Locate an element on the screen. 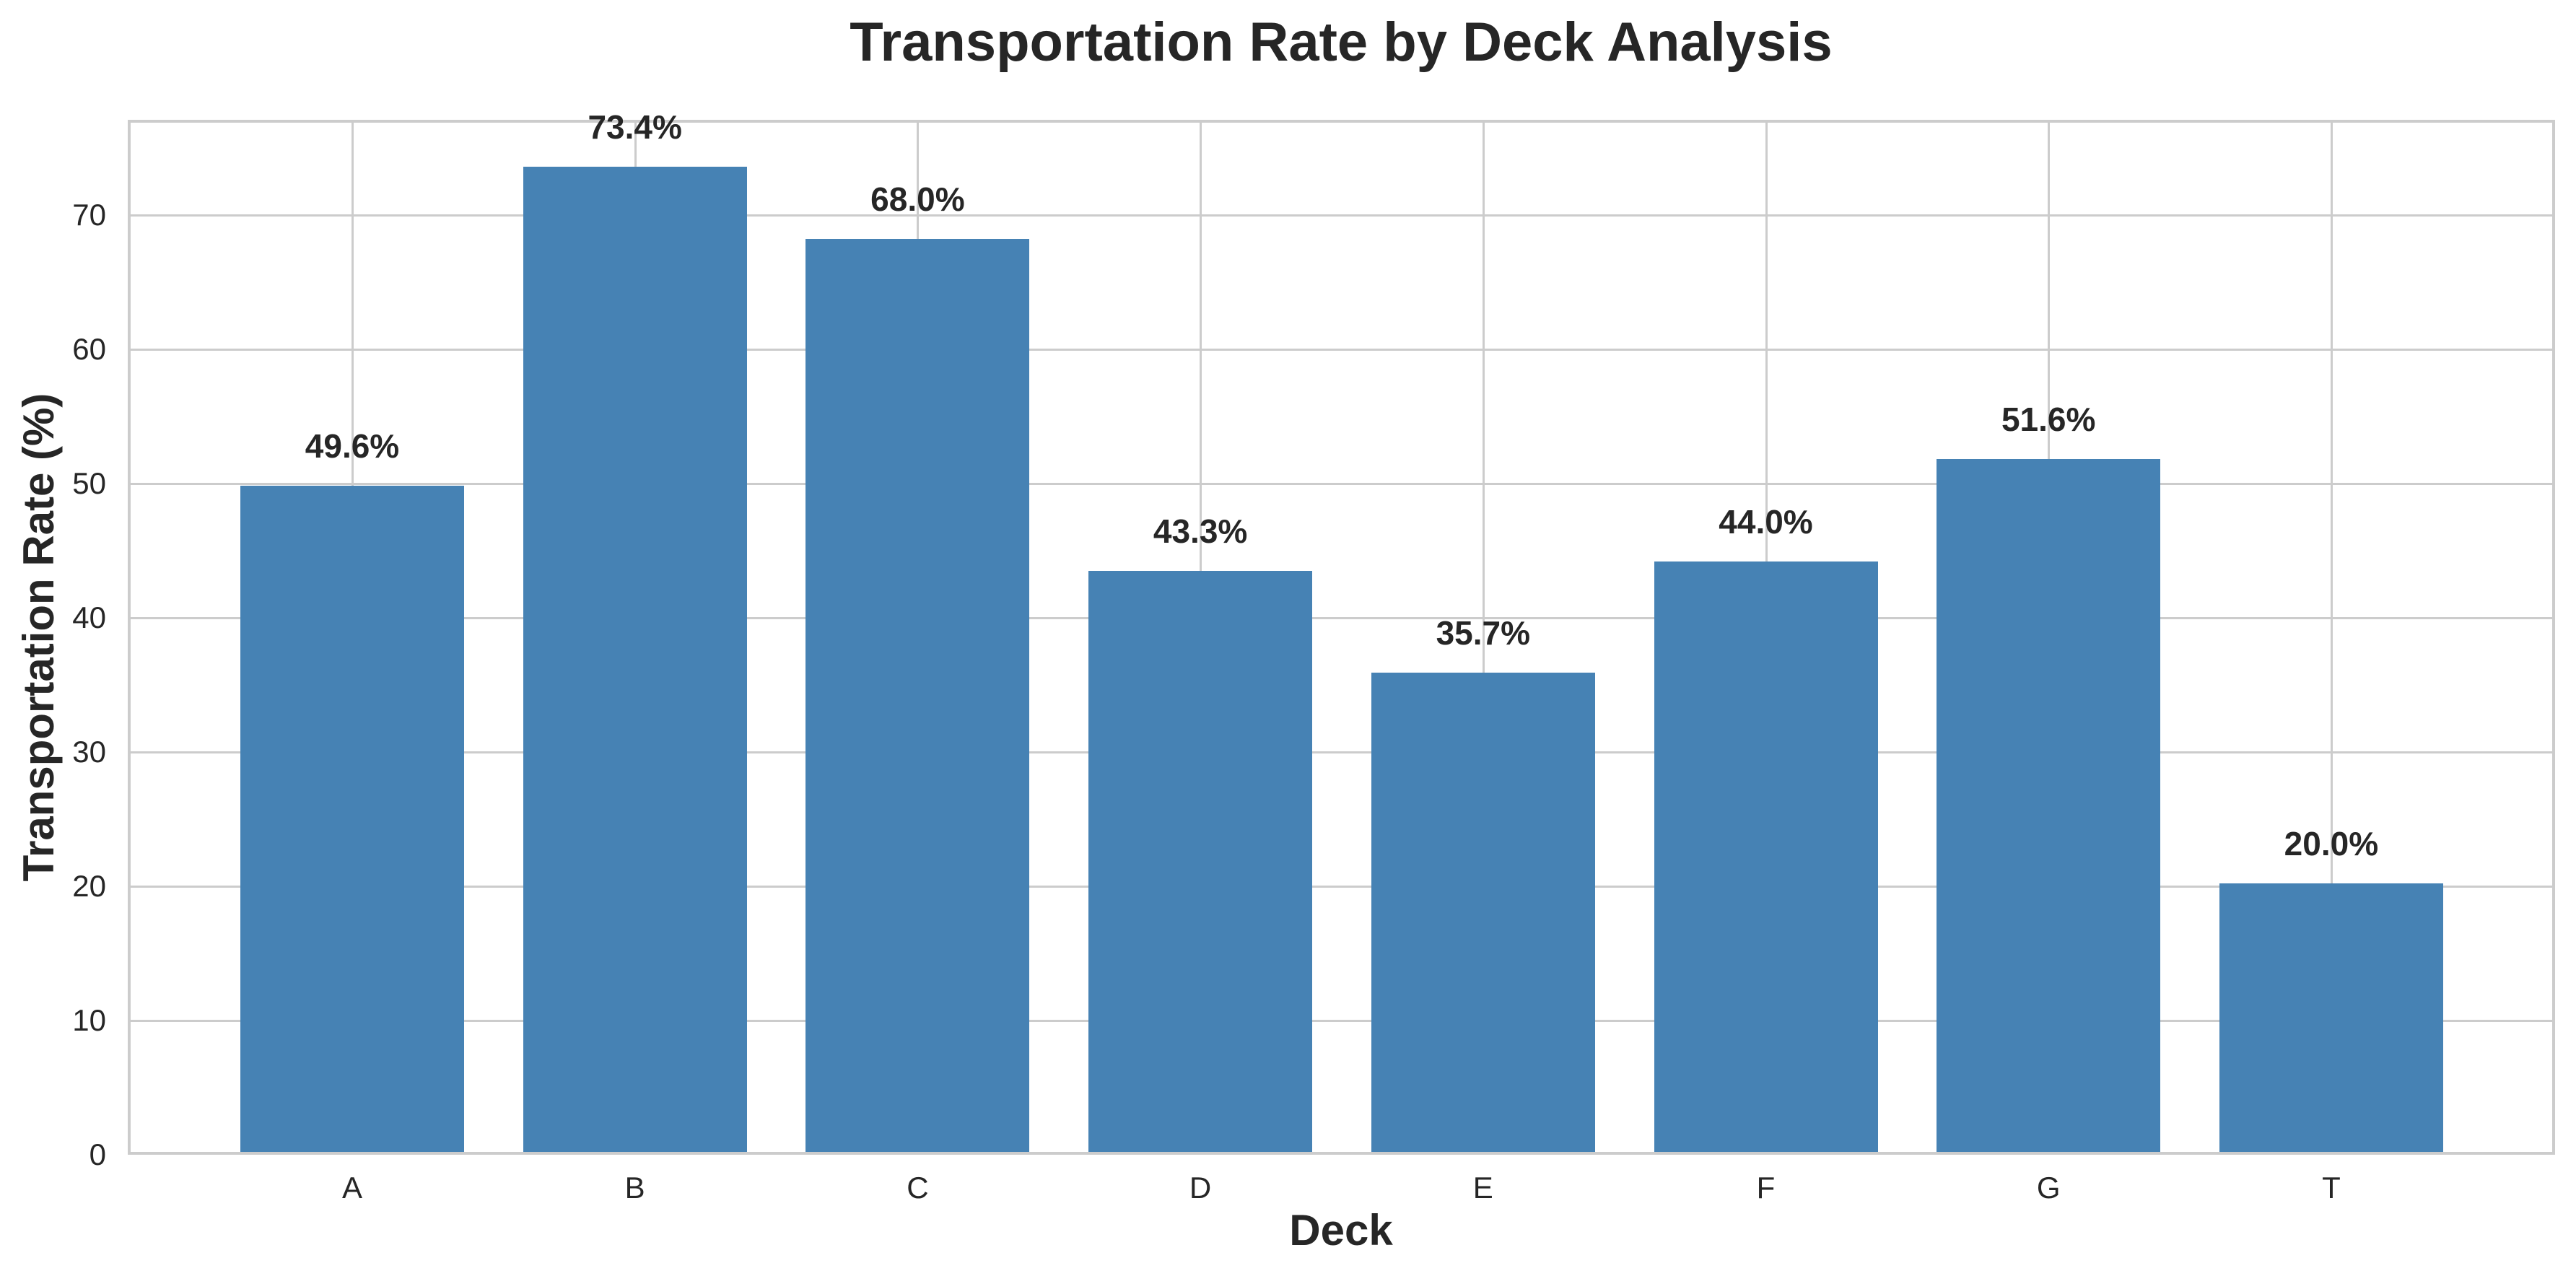 The height and width of the screenshot is (1276, 2576). bar-E is located at coordinates (1483, 912).